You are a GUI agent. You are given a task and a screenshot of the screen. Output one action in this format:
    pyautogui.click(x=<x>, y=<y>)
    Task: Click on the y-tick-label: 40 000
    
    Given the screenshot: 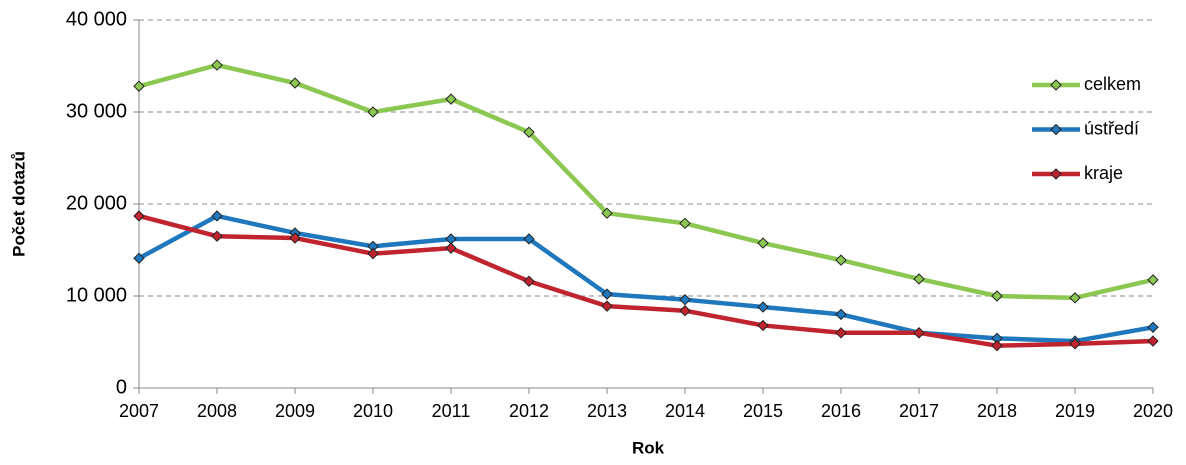 What is the action you would take?
    pyautogui.click(x=96, y=19)
    